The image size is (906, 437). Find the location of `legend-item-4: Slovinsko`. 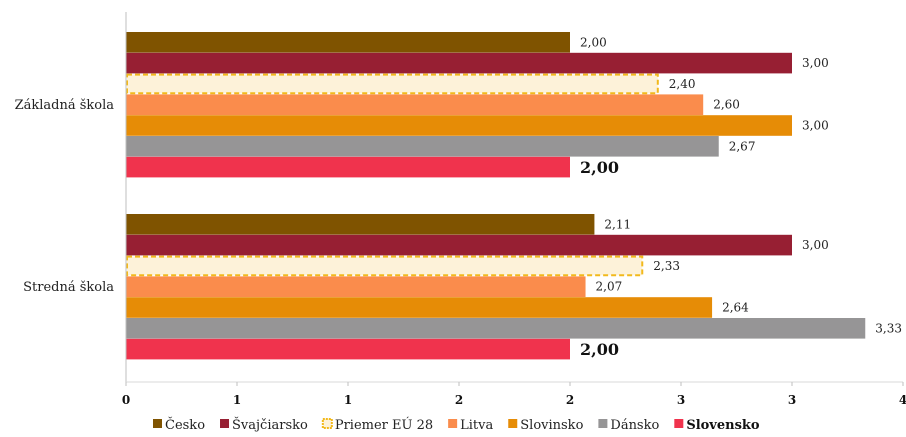

legend-item-4: Slovinsko is located at coordinates (546, 425).